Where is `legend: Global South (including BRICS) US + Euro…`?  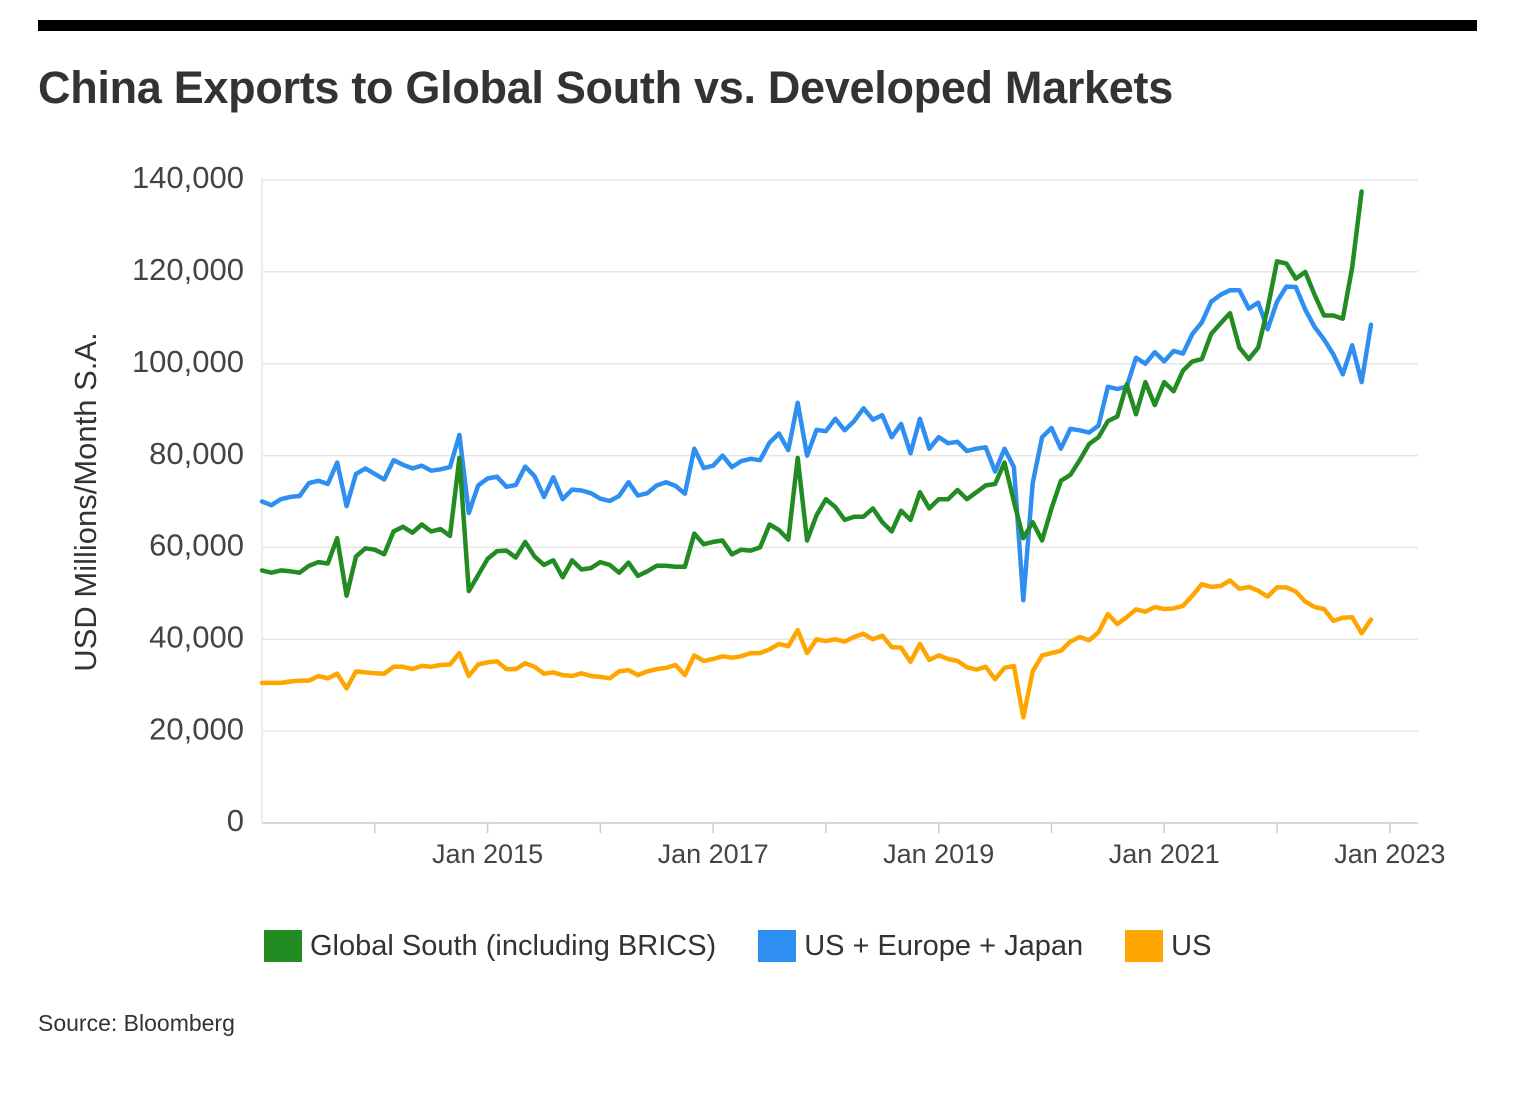 legend: Global South (including BRICS) US + Euro… is located at coordinates (758, 946).